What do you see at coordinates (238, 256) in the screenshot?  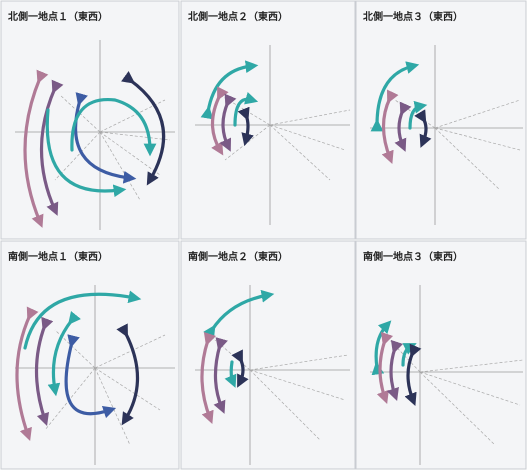 I see `panel-title: 南側一地点２（東西）` at bounding box center [238, 256].